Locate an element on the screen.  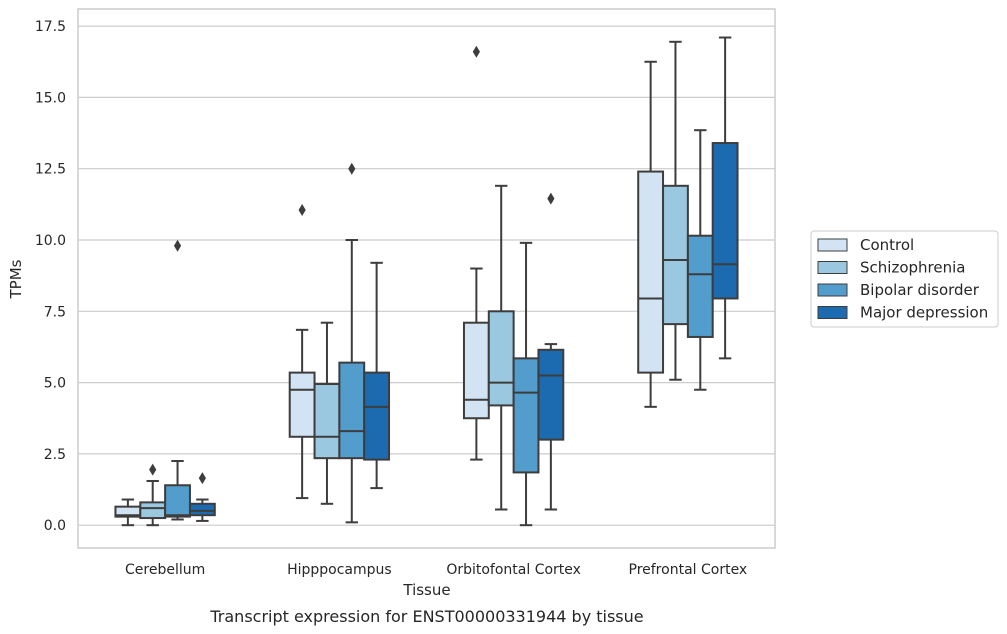
y-tick-label: 10.0 is located at coordinates (50, 241).